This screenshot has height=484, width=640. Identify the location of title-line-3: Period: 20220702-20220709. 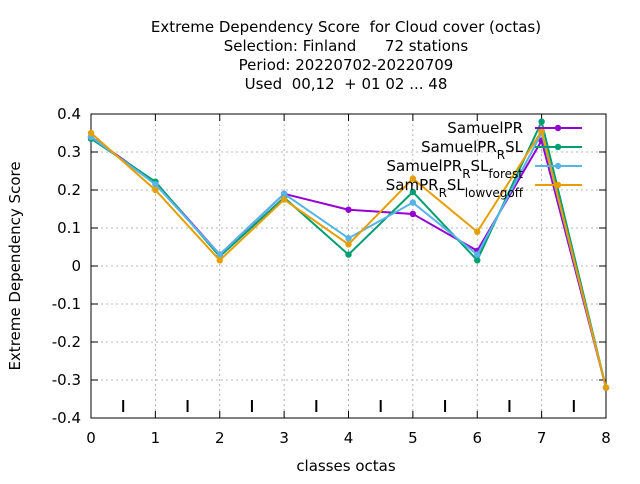
(346, 65).